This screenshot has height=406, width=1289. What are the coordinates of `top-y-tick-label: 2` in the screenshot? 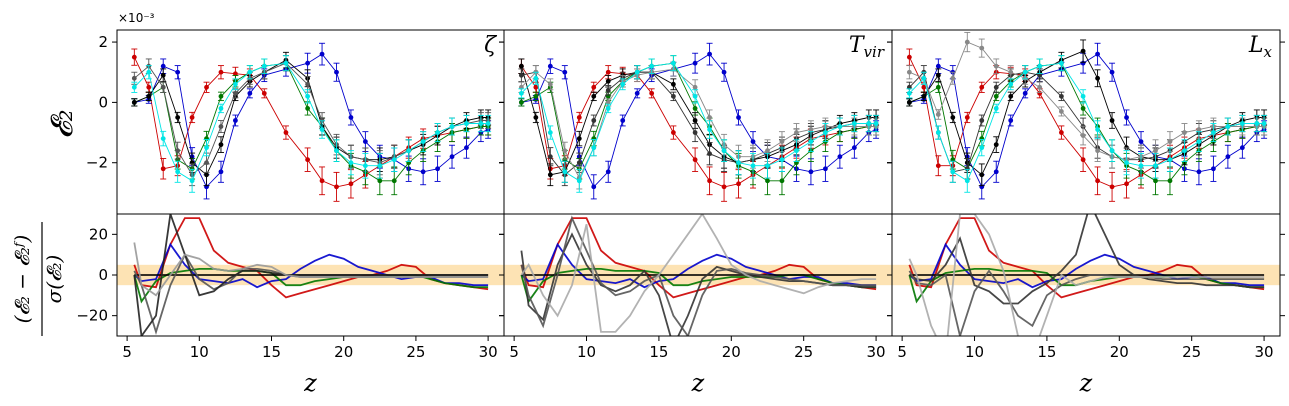 It's located at (103, 42).